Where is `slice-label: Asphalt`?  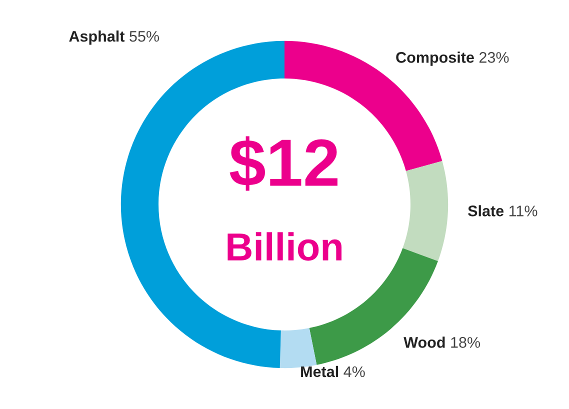 slice-label: Asphalt is located at coordinates (97, 37).